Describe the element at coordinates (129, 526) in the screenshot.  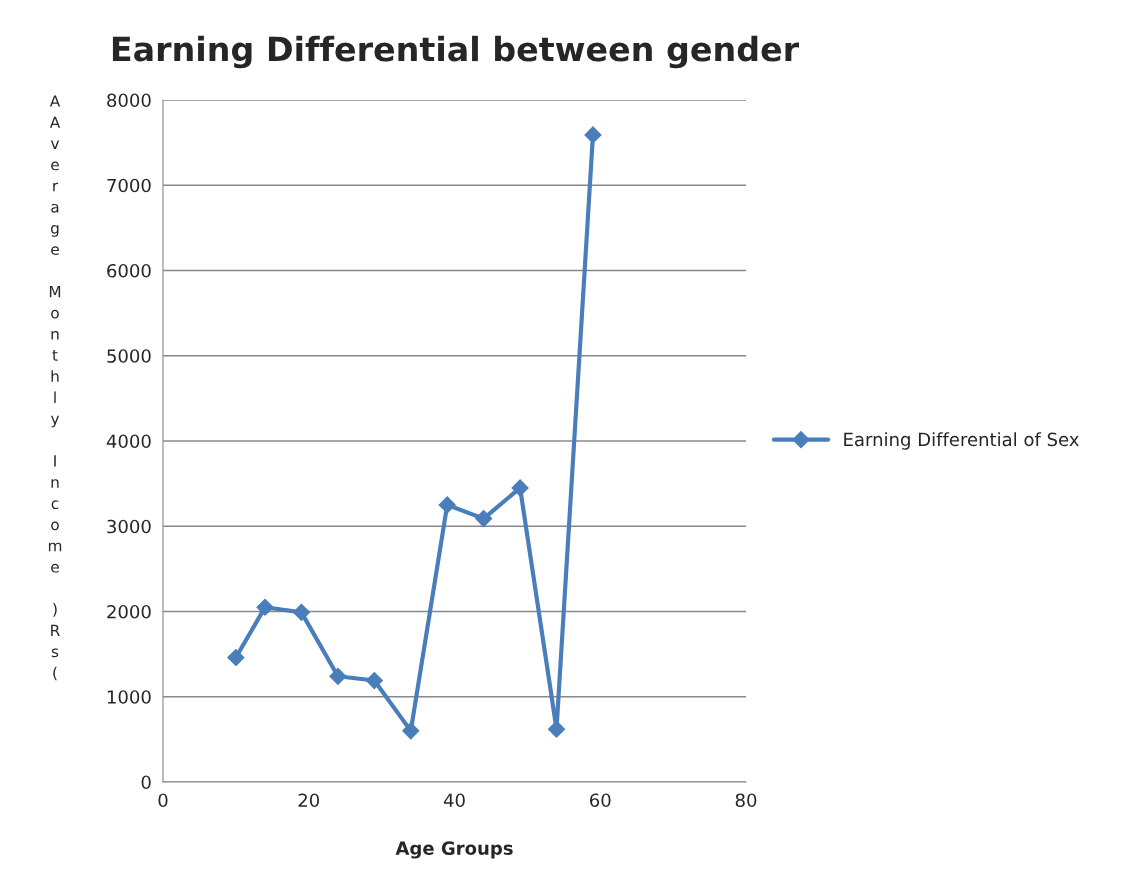
I see `y-tick-label: 3000` at that location.